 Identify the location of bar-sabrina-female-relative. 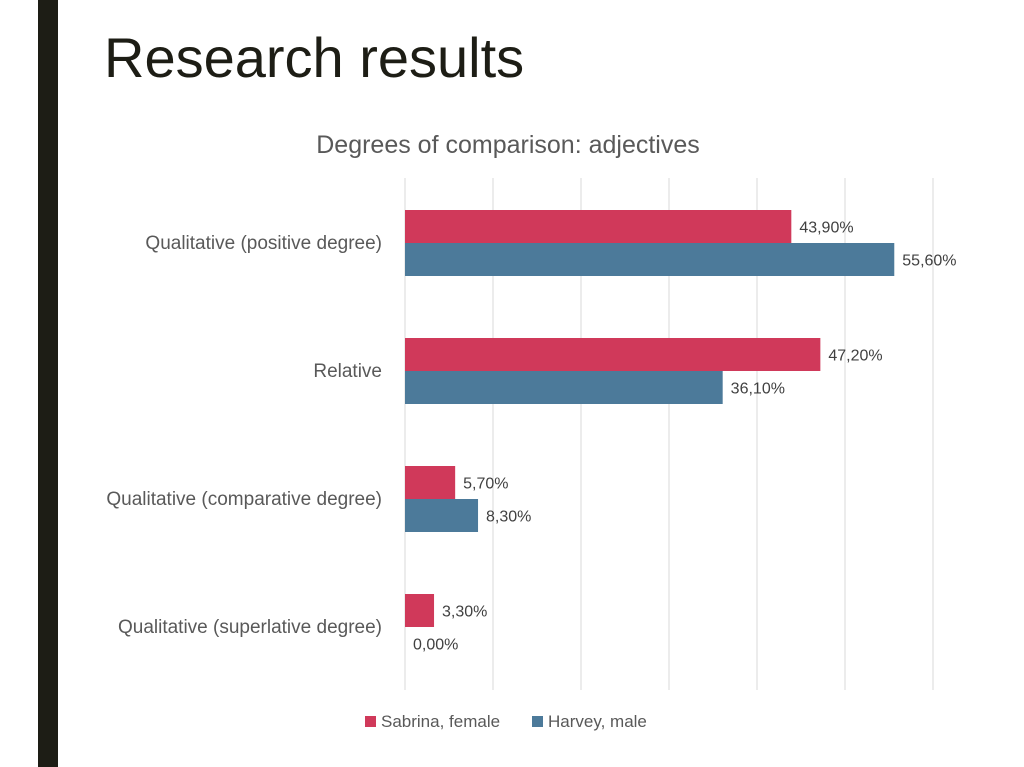
(613, 354).